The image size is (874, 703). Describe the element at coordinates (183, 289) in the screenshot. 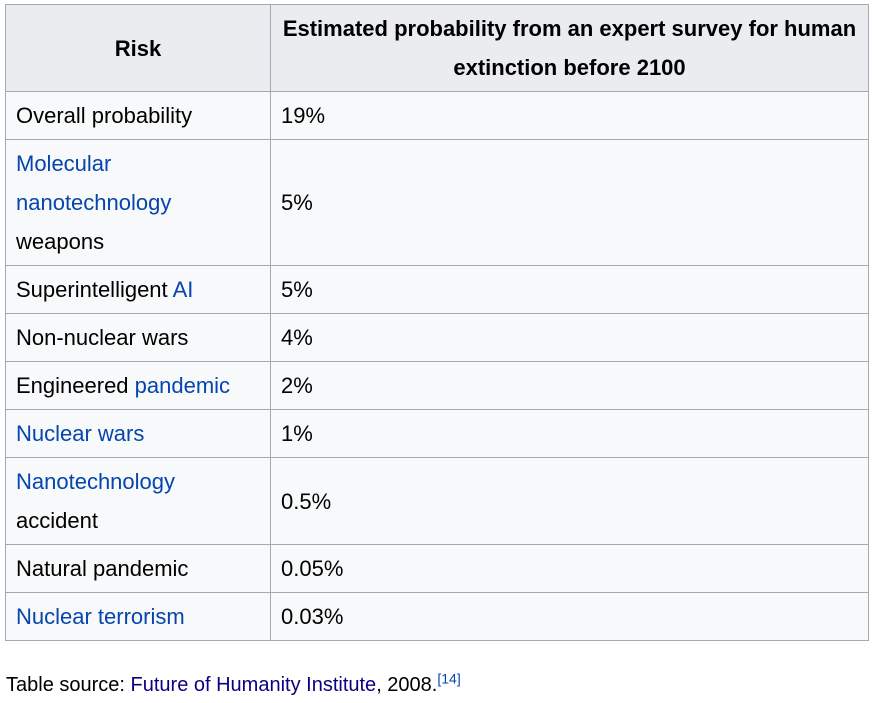

I see `link-ai: AI` at that location.